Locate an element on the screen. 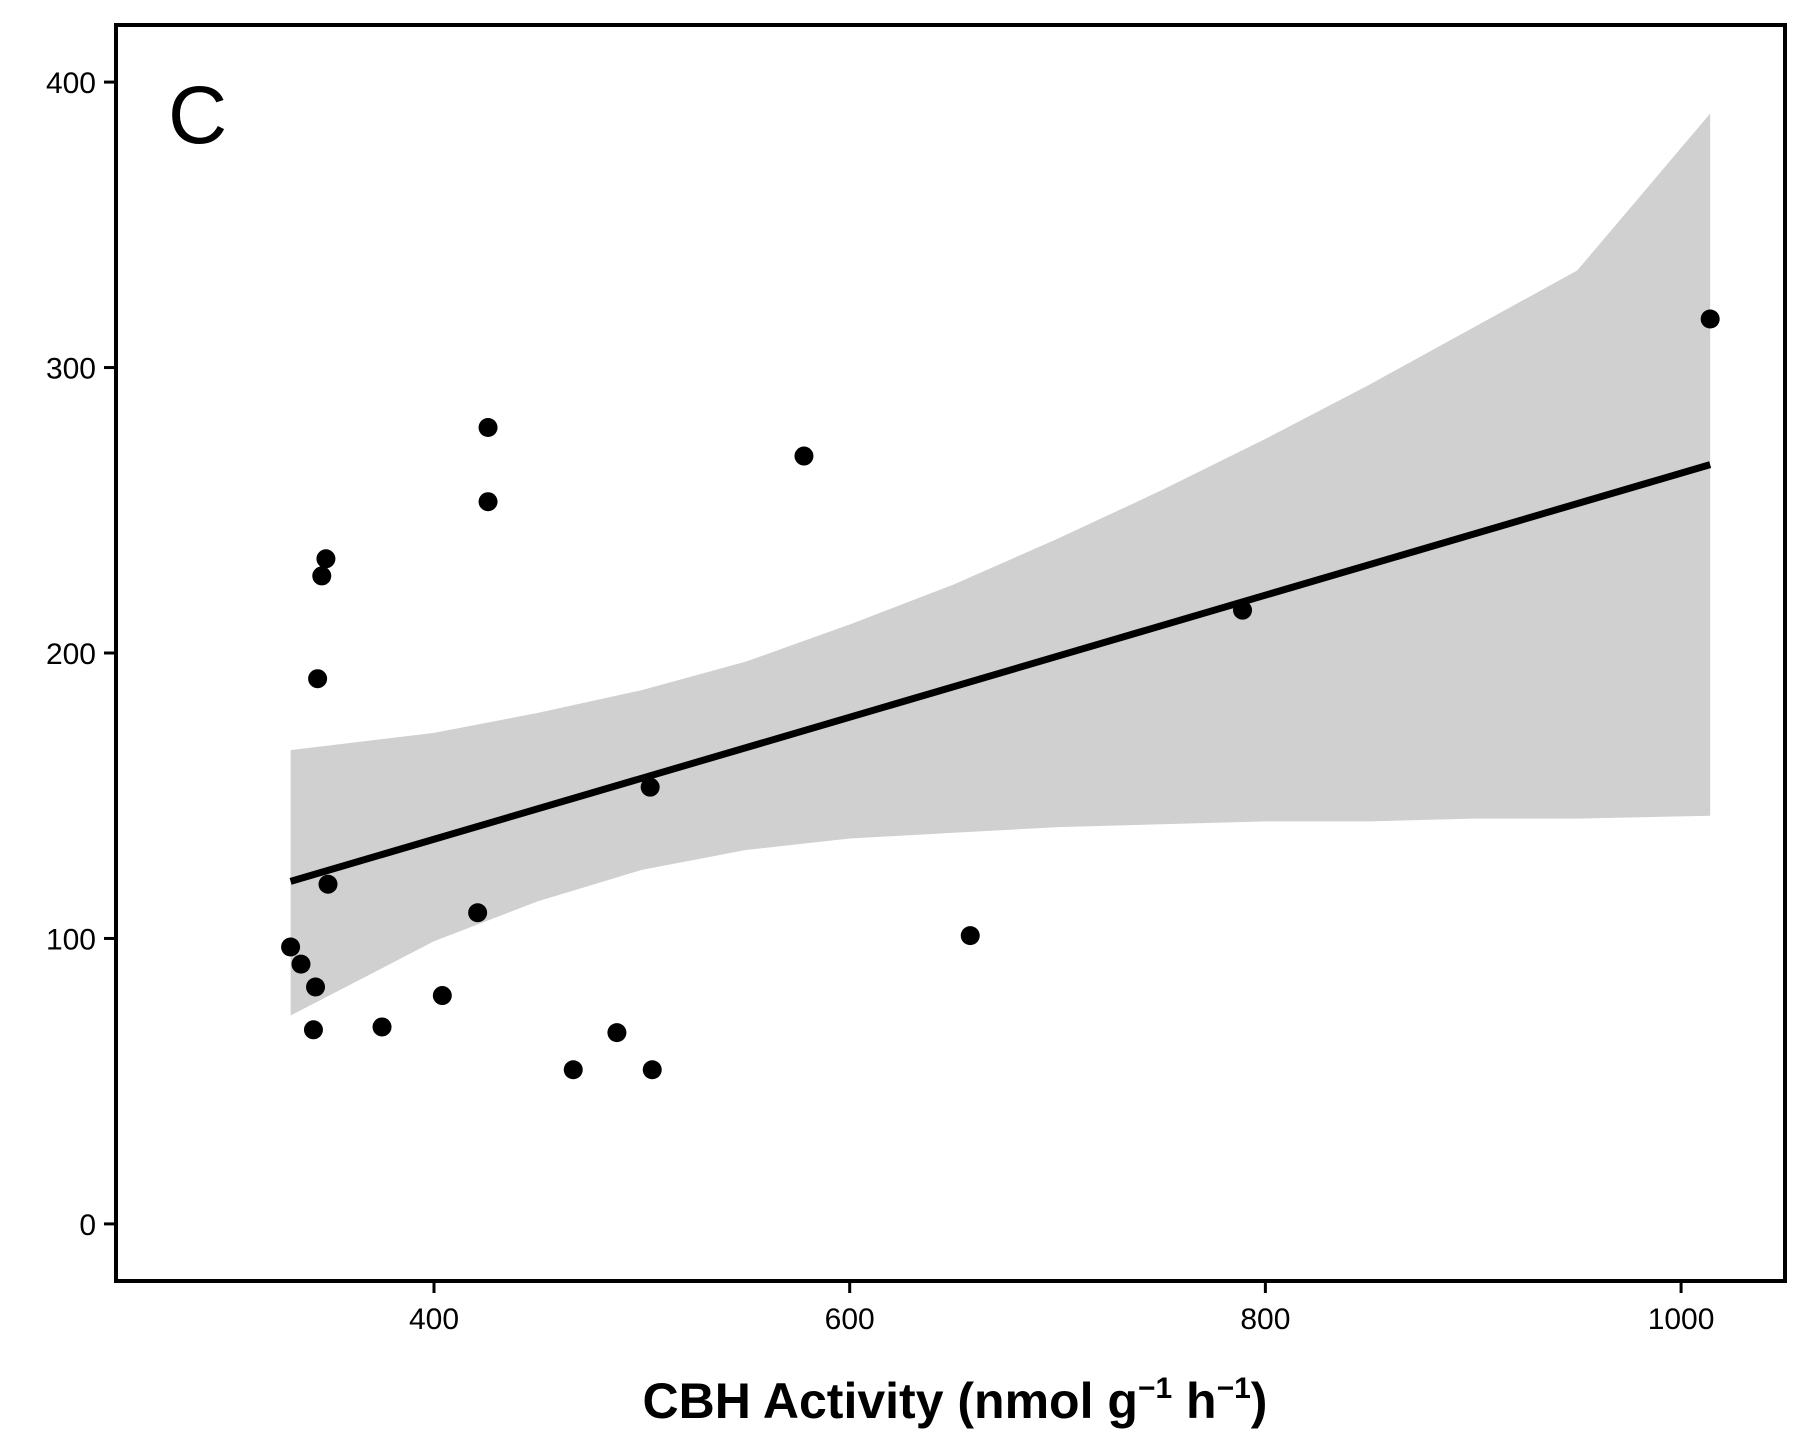 Image resolution: width=1812 pixels, height=1454 pixels. x-tick-label: 800 is located at coordinates (1265, 1319).